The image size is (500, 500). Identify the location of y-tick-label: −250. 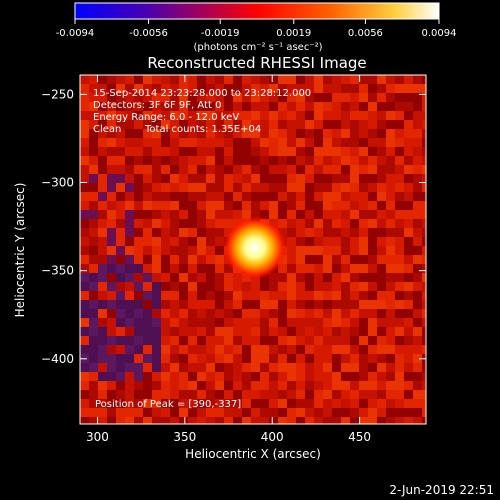
(57, 94).